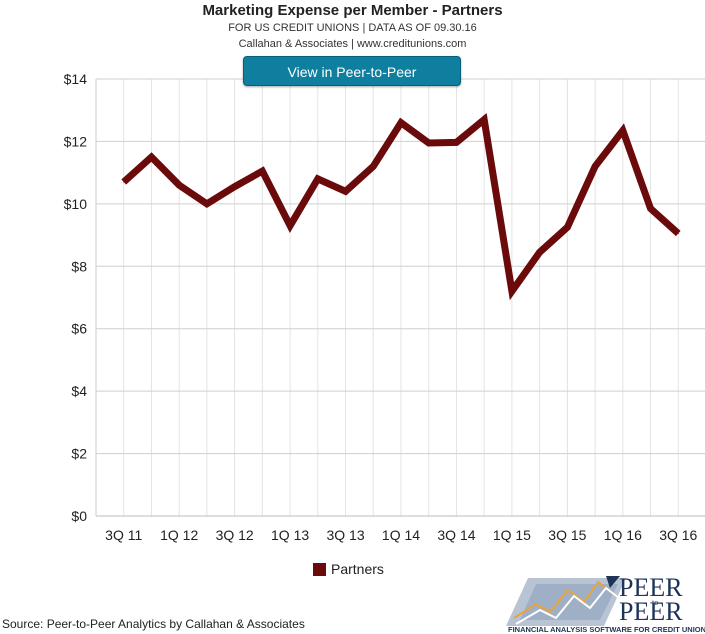 This screenshot has width=705, height=634. What do you see at coordinates (76, 79) in the screenshot?
I see `y-tick-label: $14` at bounding box center [76, 79].